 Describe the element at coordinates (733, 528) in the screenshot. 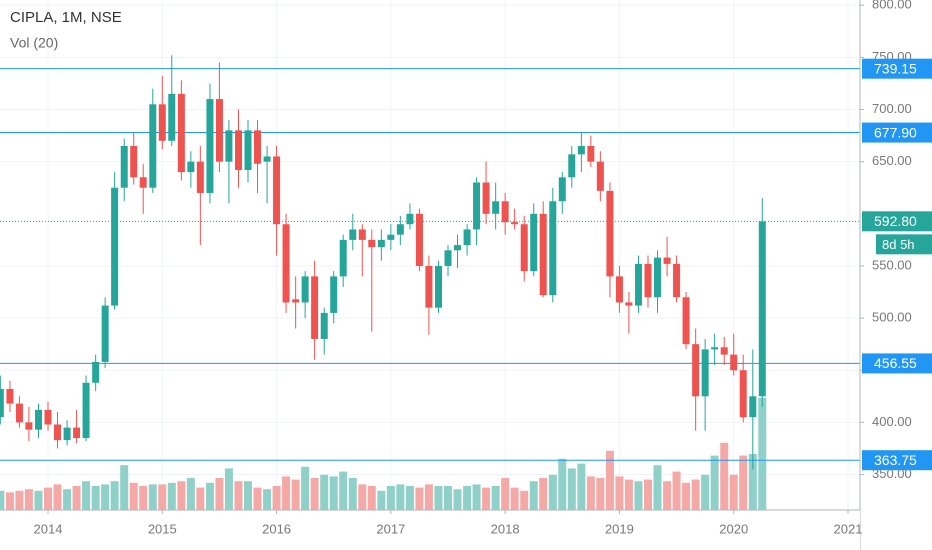

I see `x-tick-label: 2020` at that location.